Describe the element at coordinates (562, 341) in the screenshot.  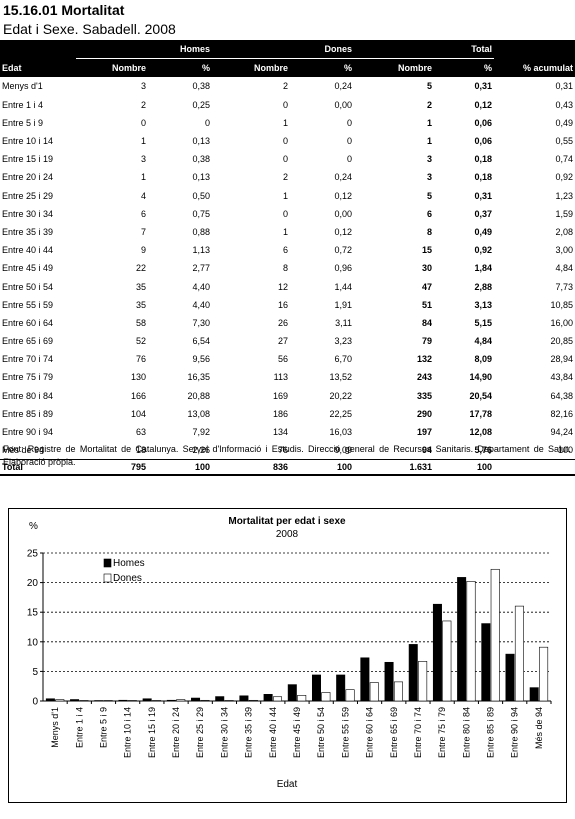
I see `acumulat-cell: 20,85` at that location.